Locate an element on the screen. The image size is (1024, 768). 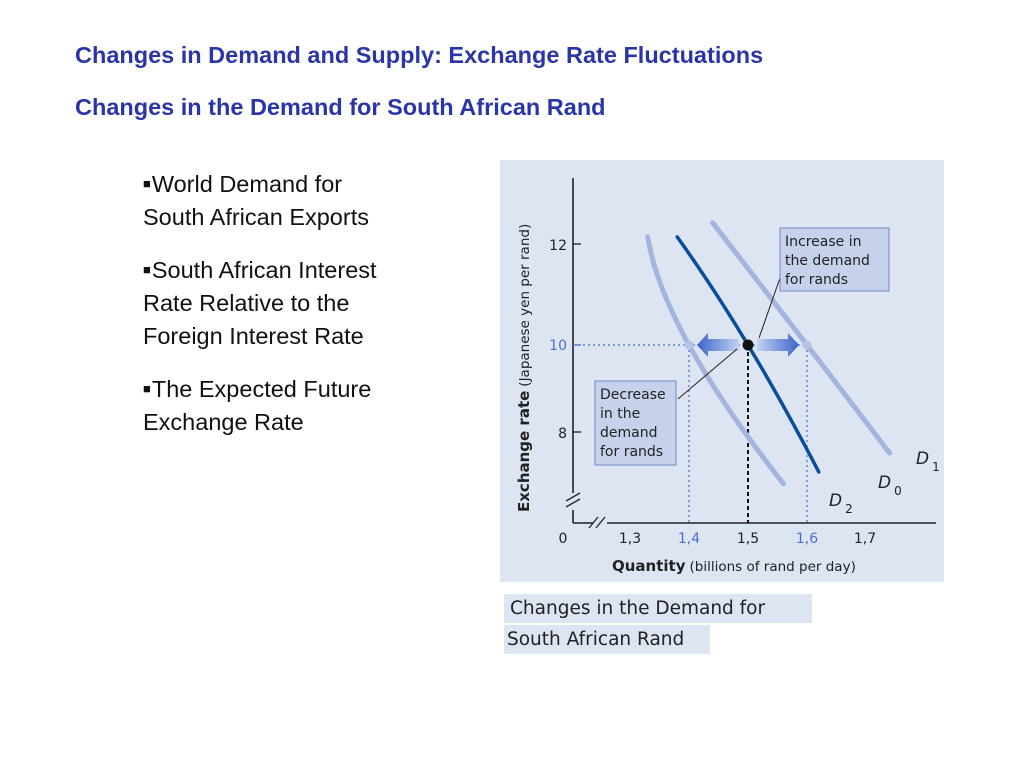
curve-label-subscript: 1 is located at coordinates (936, 467).